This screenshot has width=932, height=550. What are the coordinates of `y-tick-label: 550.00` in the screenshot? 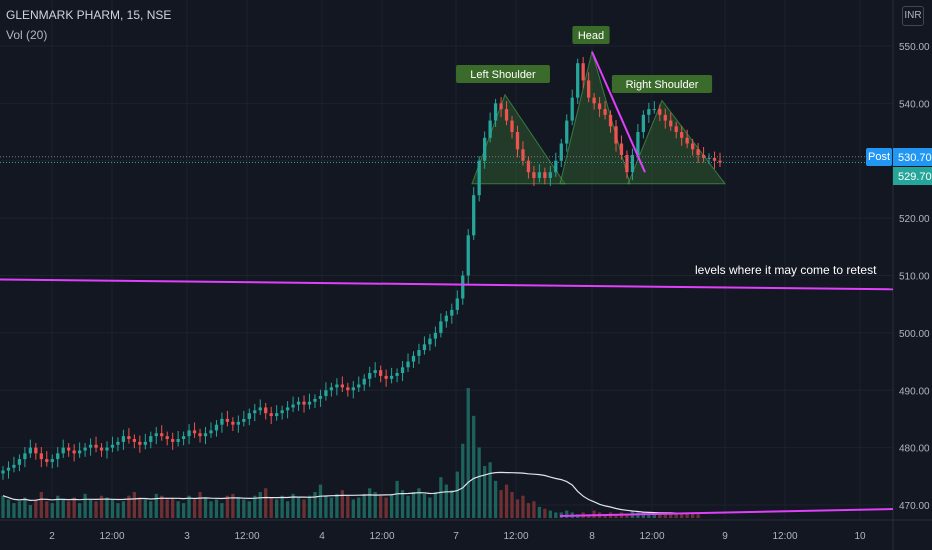 It's located at (914, 47).